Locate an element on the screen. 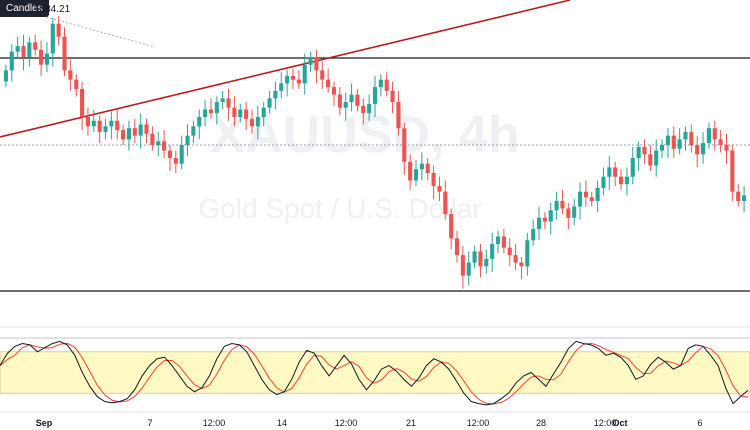  trendline-dotted is located at coordinates (95, 30).